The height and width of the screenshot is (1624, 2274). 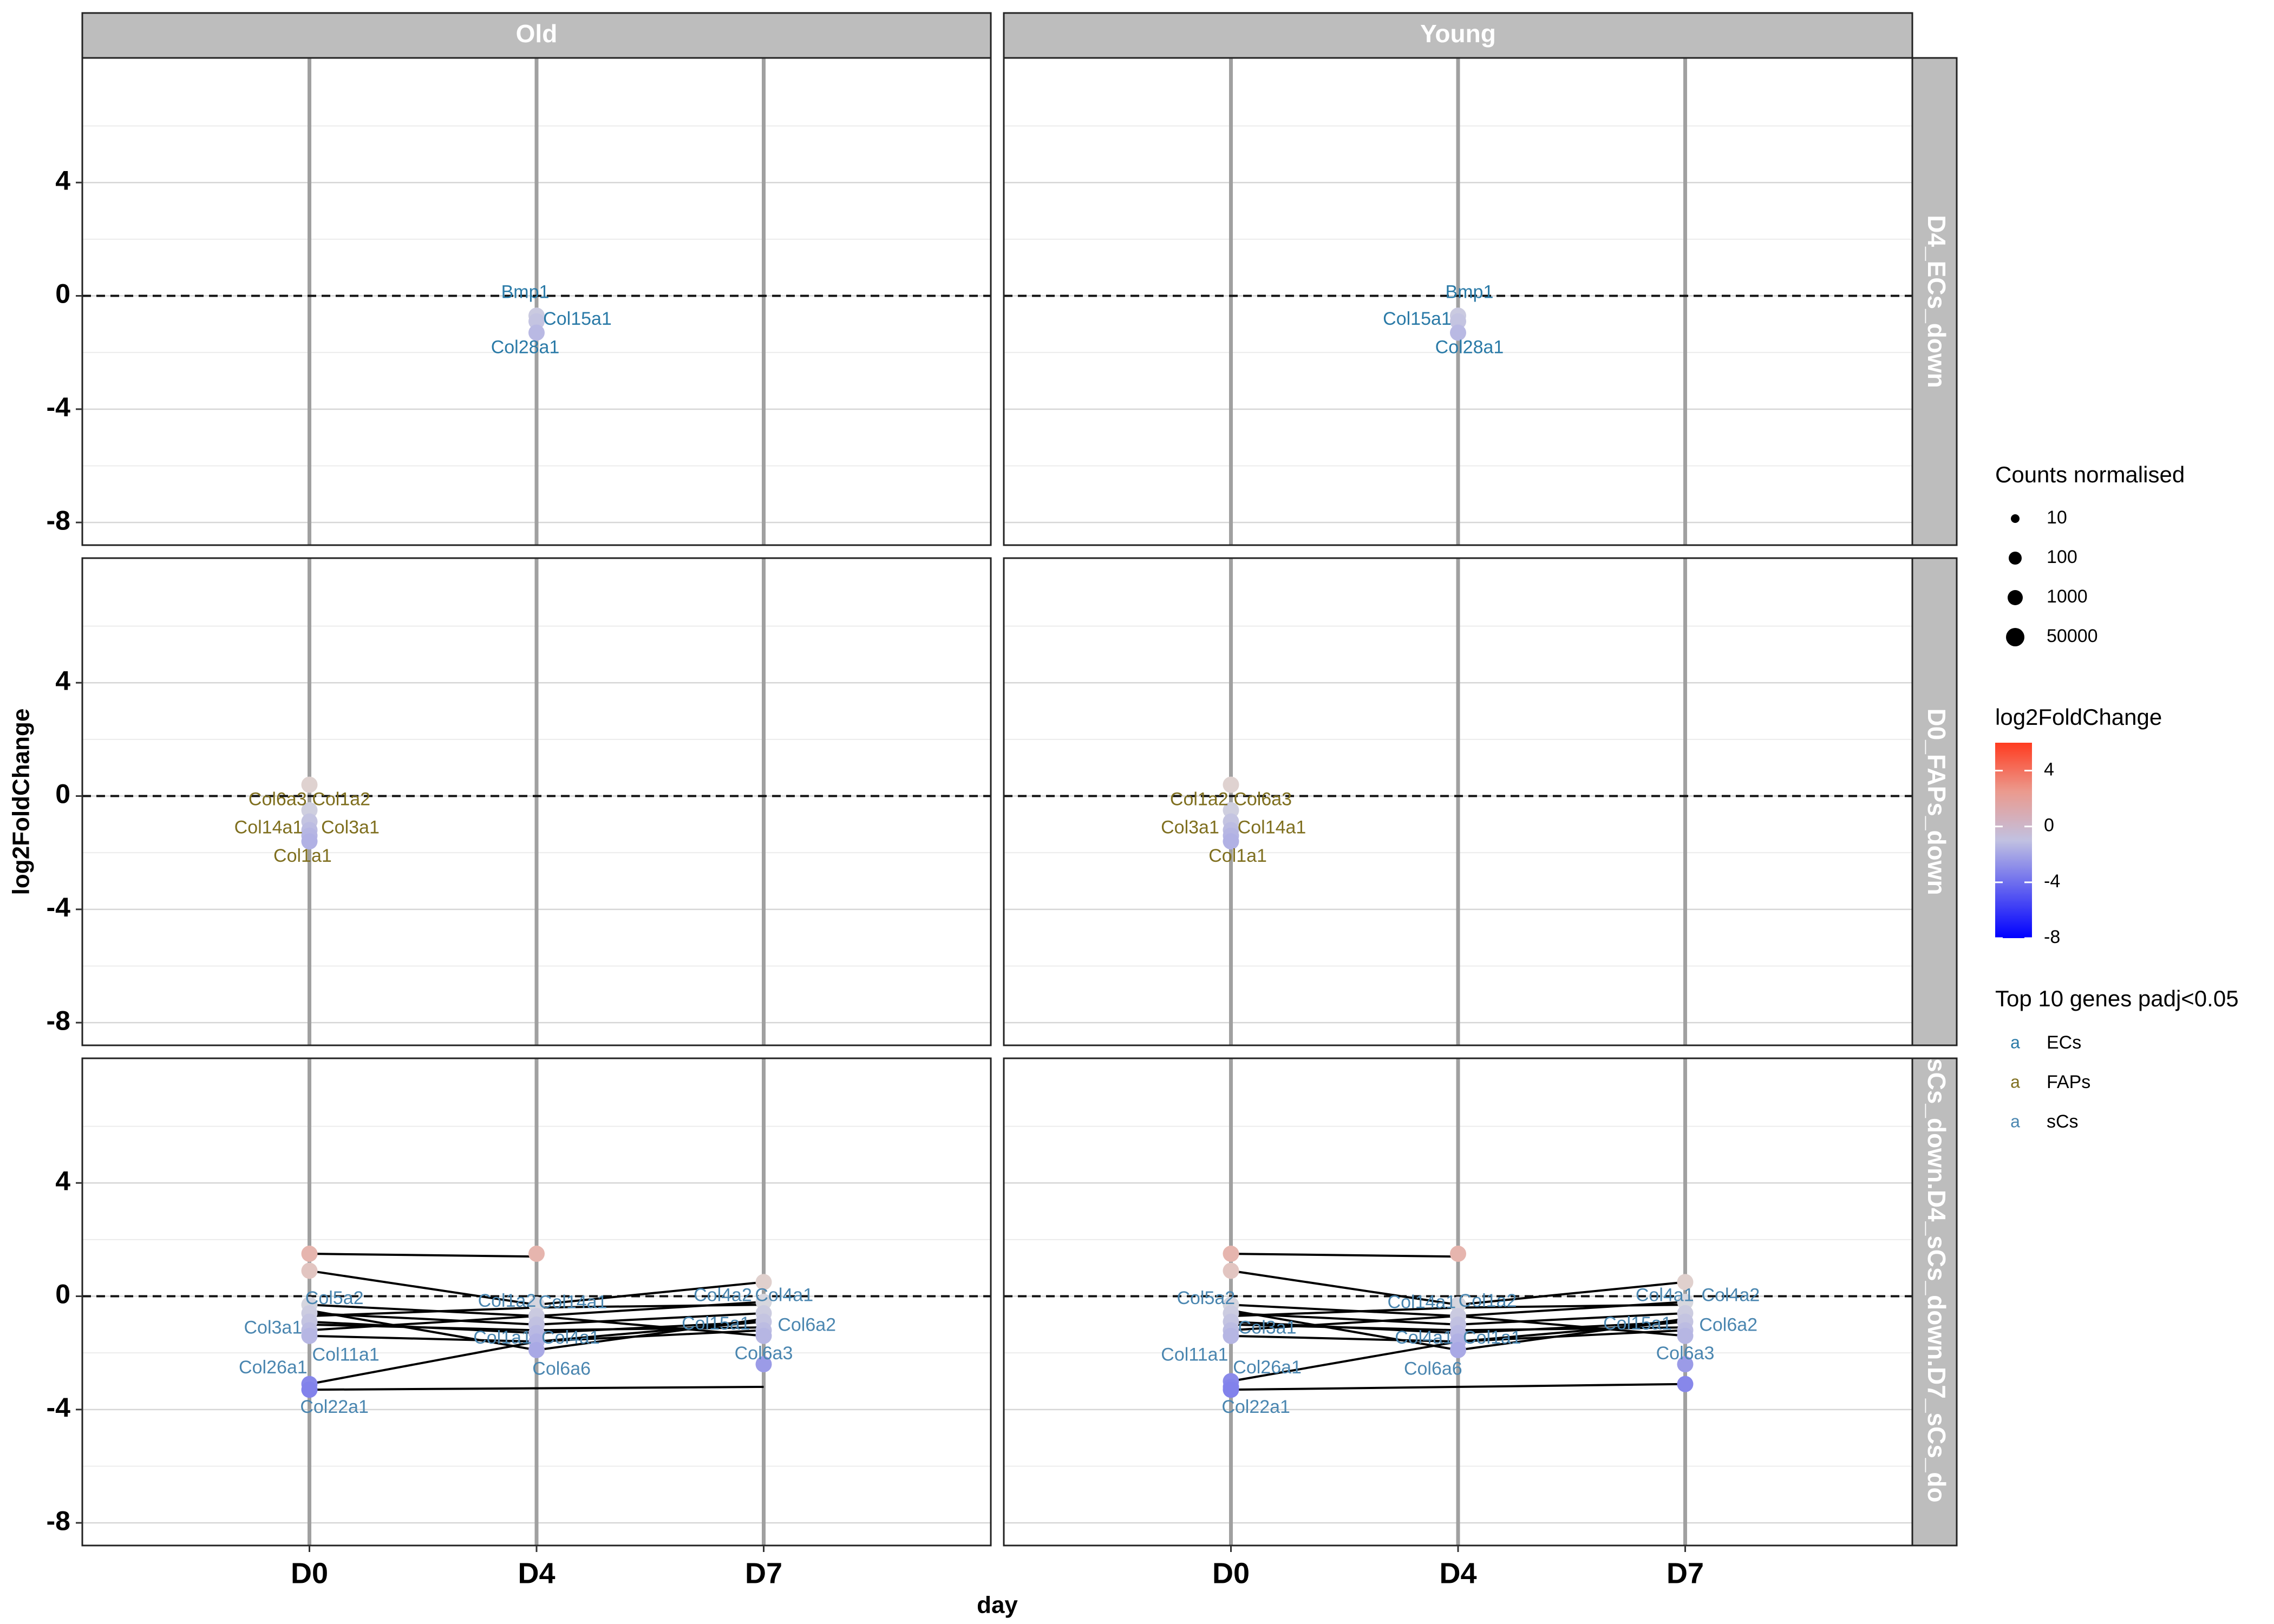 I want to click on panel-border, so click(x=536, y=801).